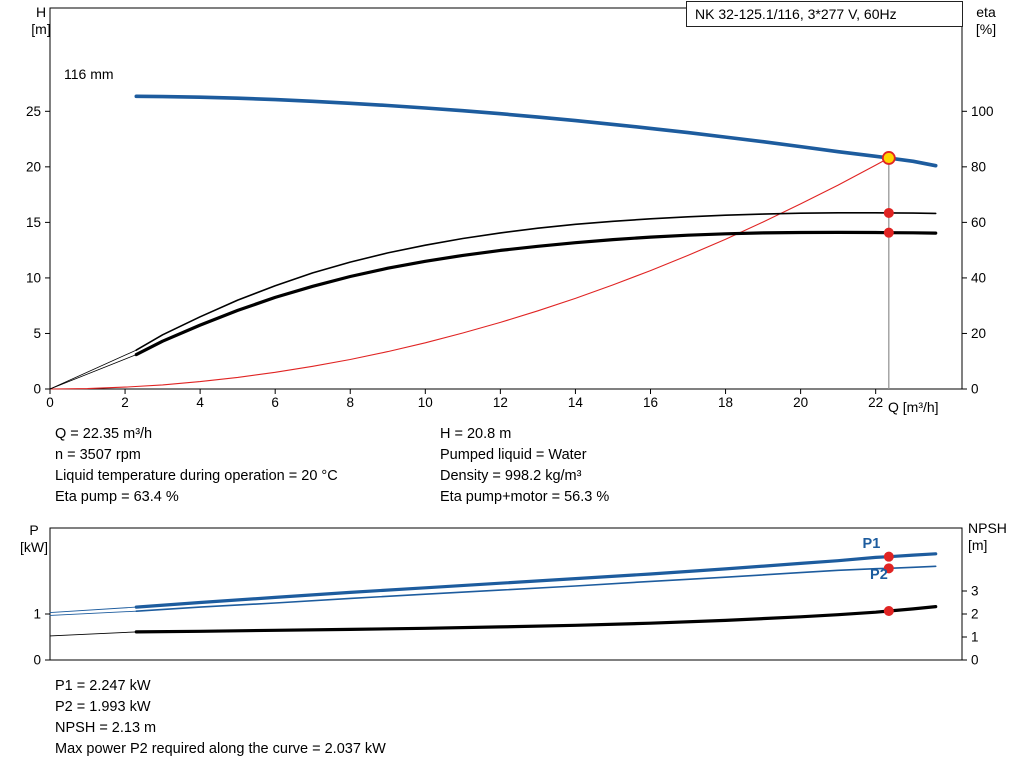 The height and width of the screenshot is (781, 1024). What do you see at coordinates (104, 434) in the screenshot?
I see `duty-flow-text: Q = 22.35 m³/h` at bounding box center [104, 434].